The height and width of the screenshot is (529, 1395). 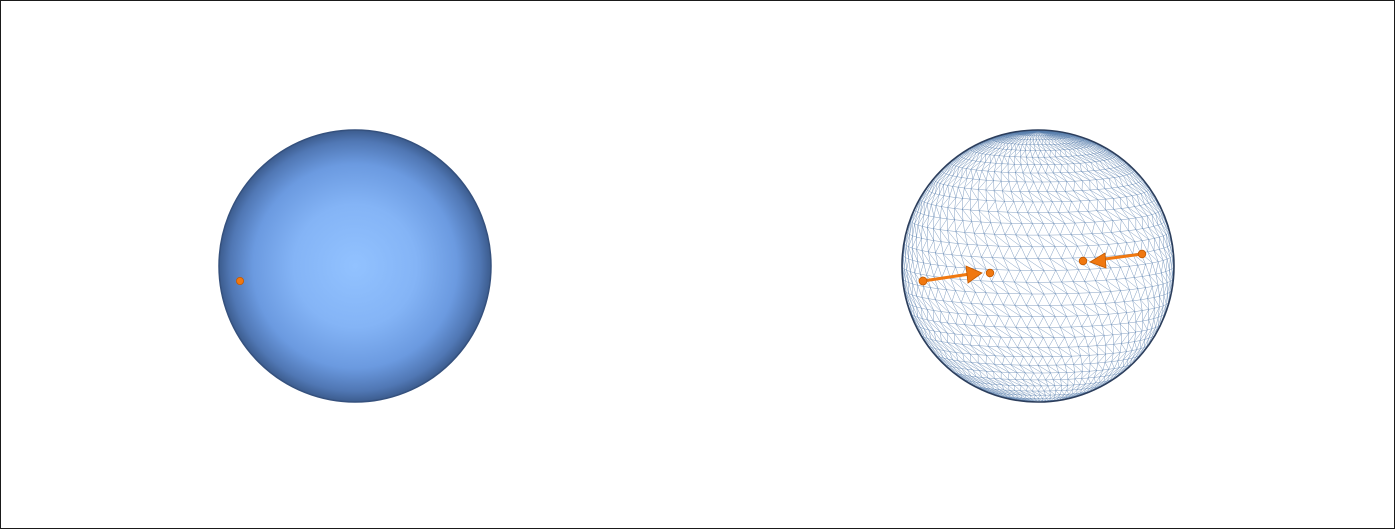 I want to click on wireframe-sphere-svg, so click(x=1038, y=266).